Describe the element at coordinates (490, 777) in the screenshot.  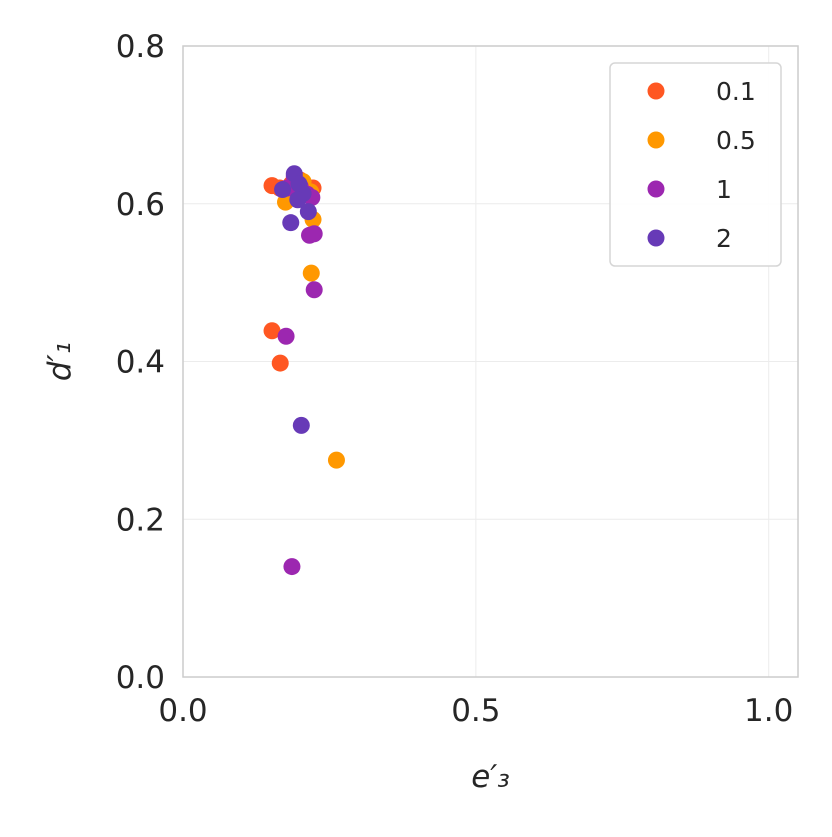
I see `x-axis-label: e′₃` at that location.